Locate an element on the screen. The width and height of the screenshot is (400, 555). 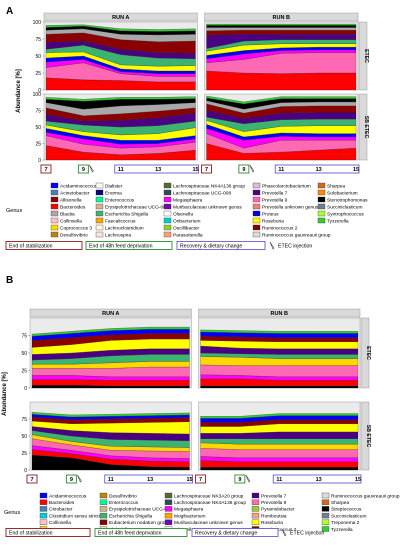
legend-entry: Lachnoclostridium is located at coordinates (124, 228).